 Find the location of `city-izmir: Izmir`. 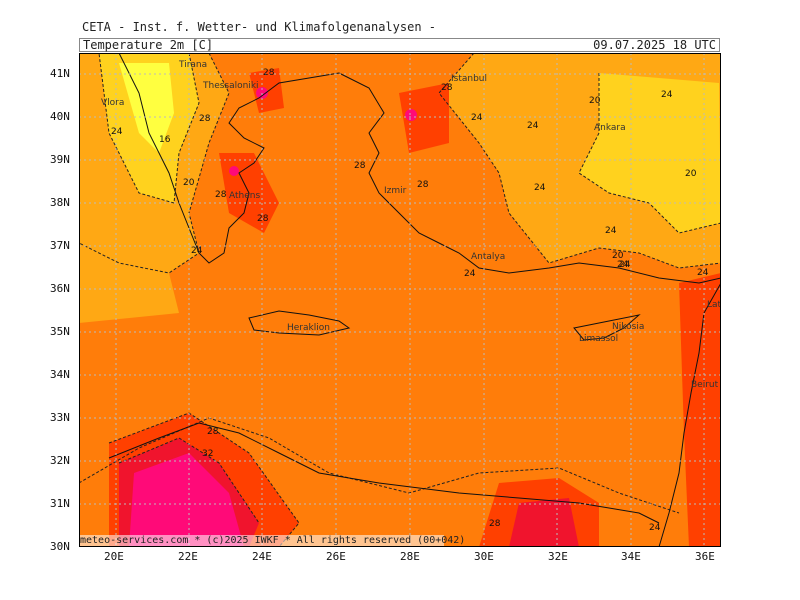

city-izmir: Izmir is located at coordinates (395, 191).